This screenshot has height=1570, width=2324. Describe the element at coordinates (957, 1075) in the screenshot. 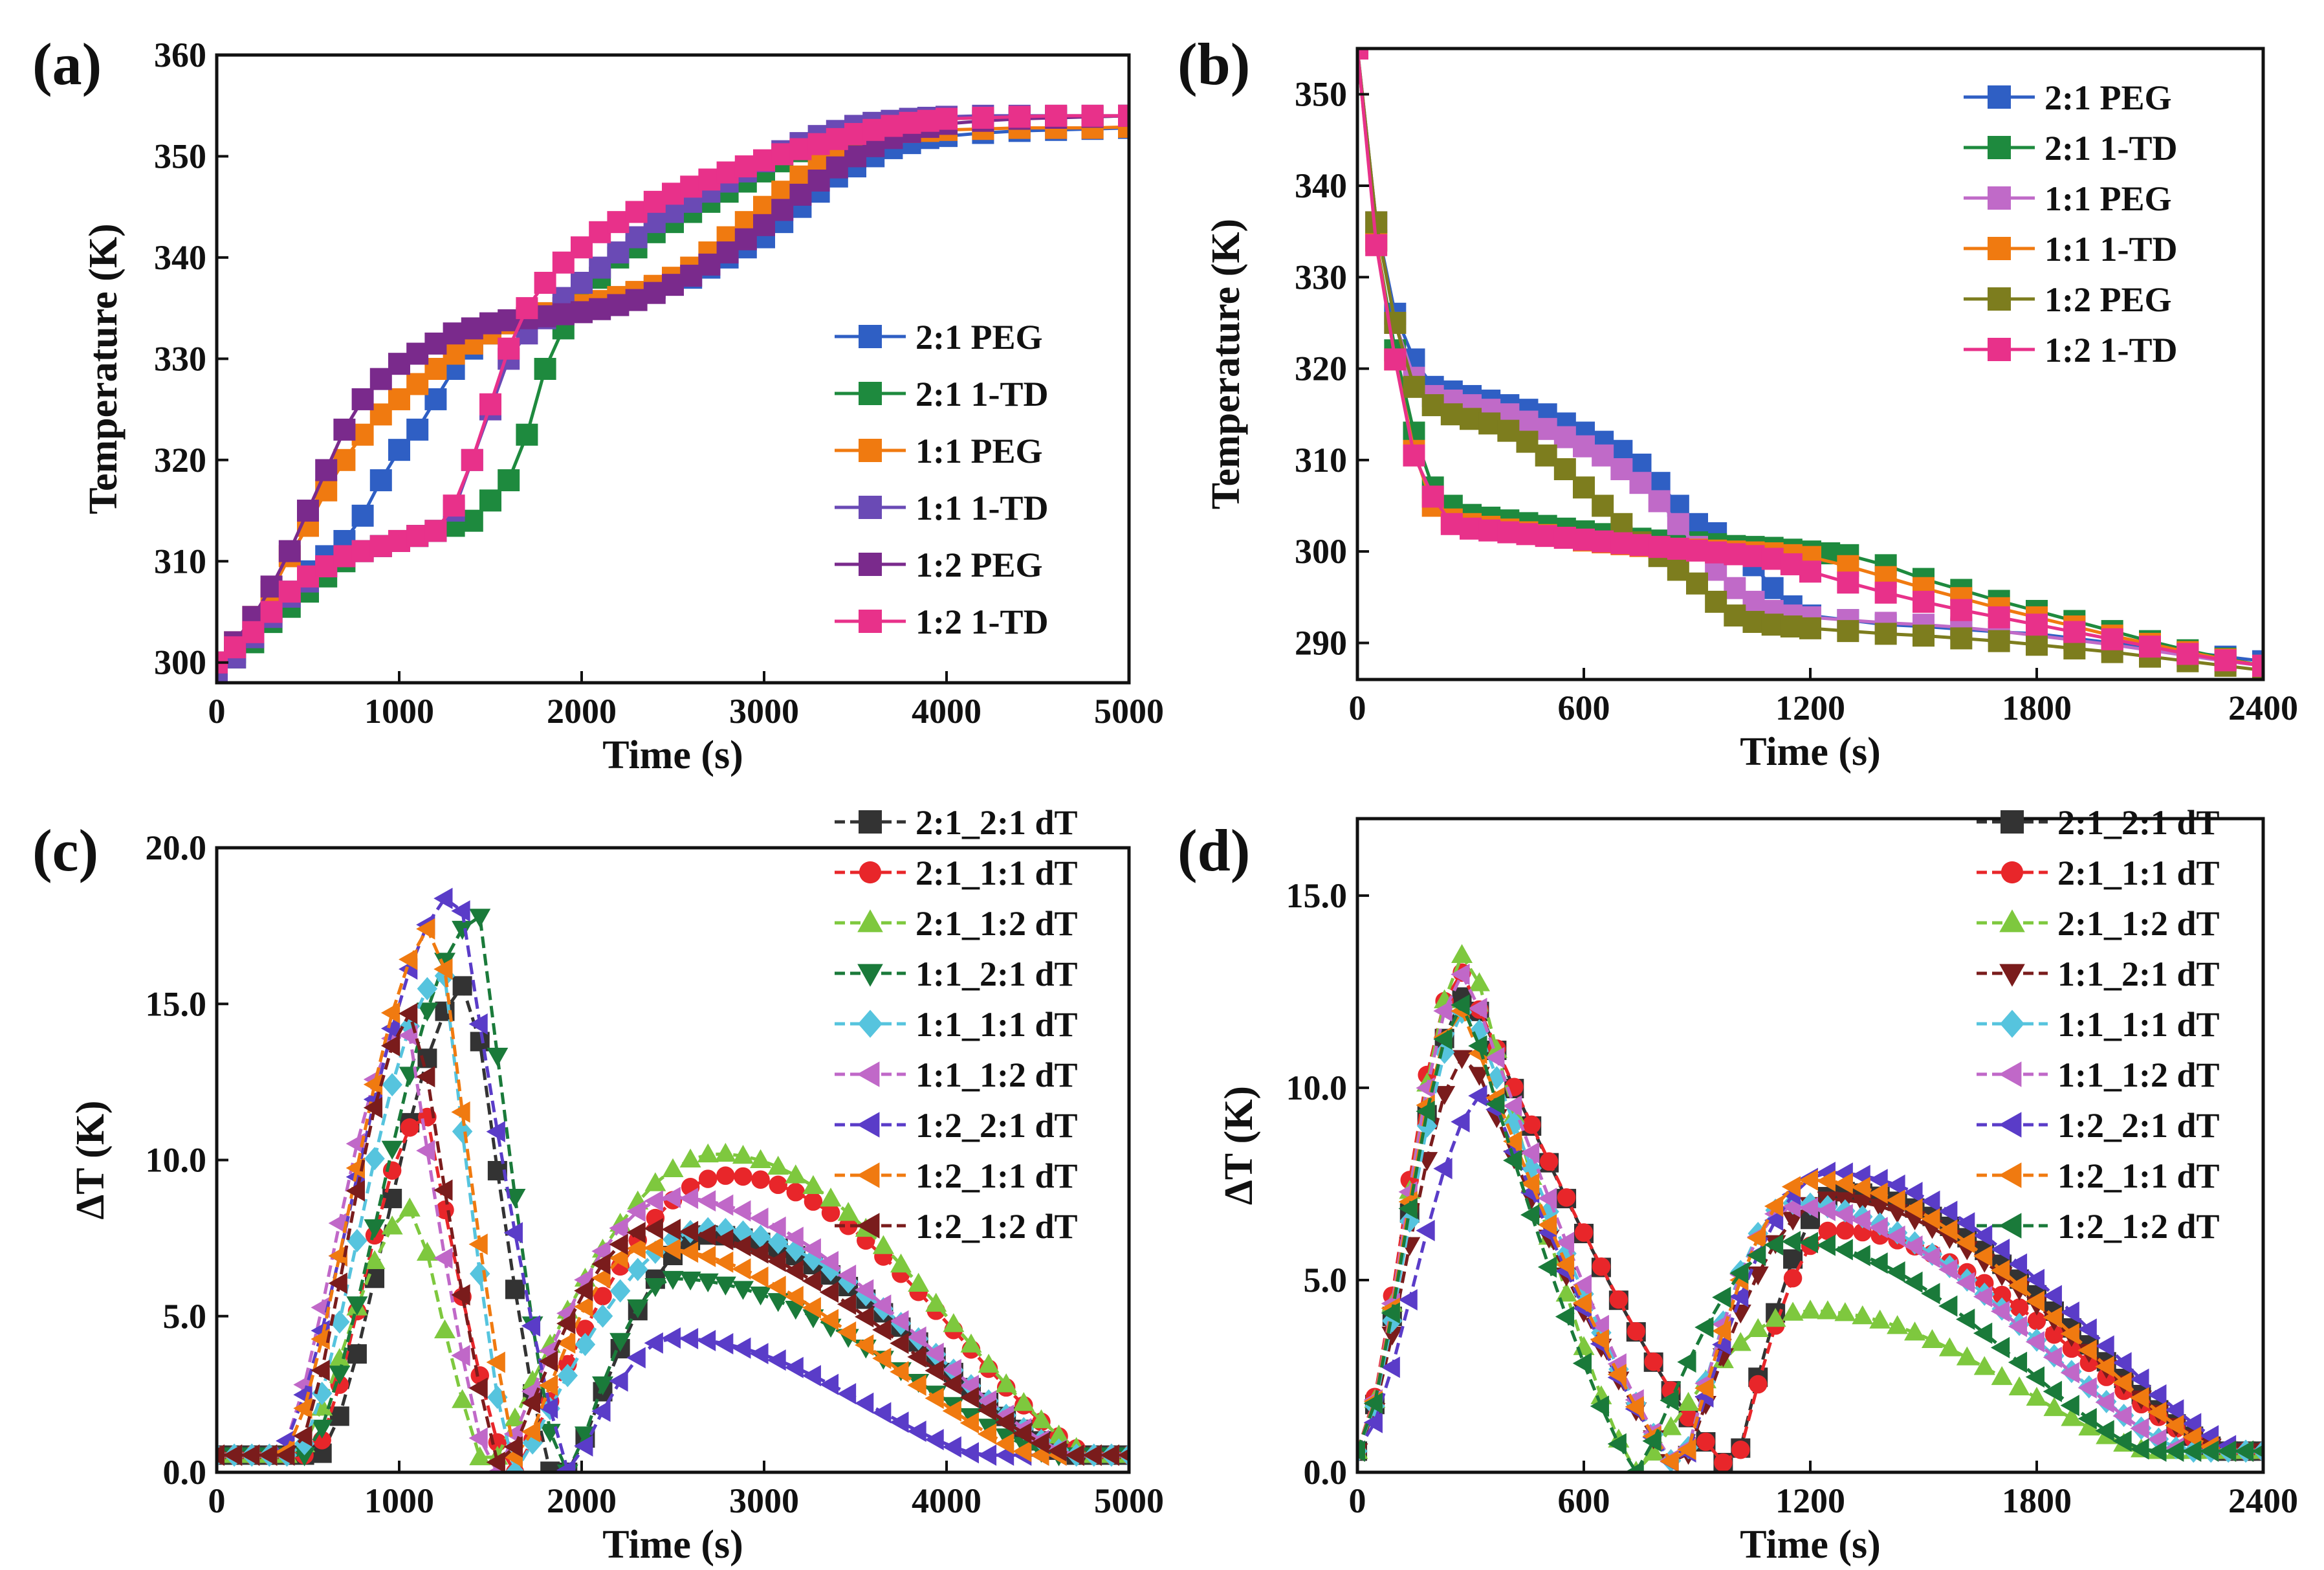

I see `legend-item: 1:1_1:2 dT` at that location.